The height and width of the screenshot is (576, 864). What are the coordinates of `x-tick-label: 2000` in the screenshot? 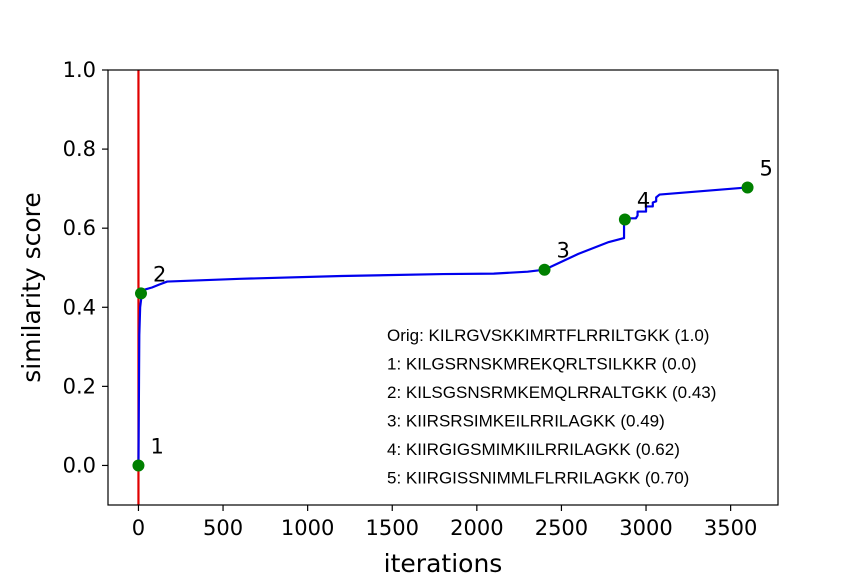 It's located at (476, 528).